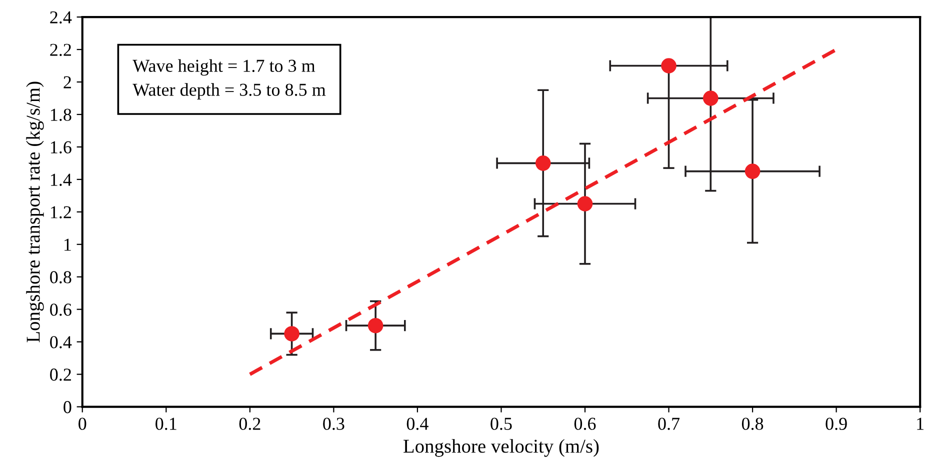  I want to click on y-tick-label: 1.4, so click(61, 180).